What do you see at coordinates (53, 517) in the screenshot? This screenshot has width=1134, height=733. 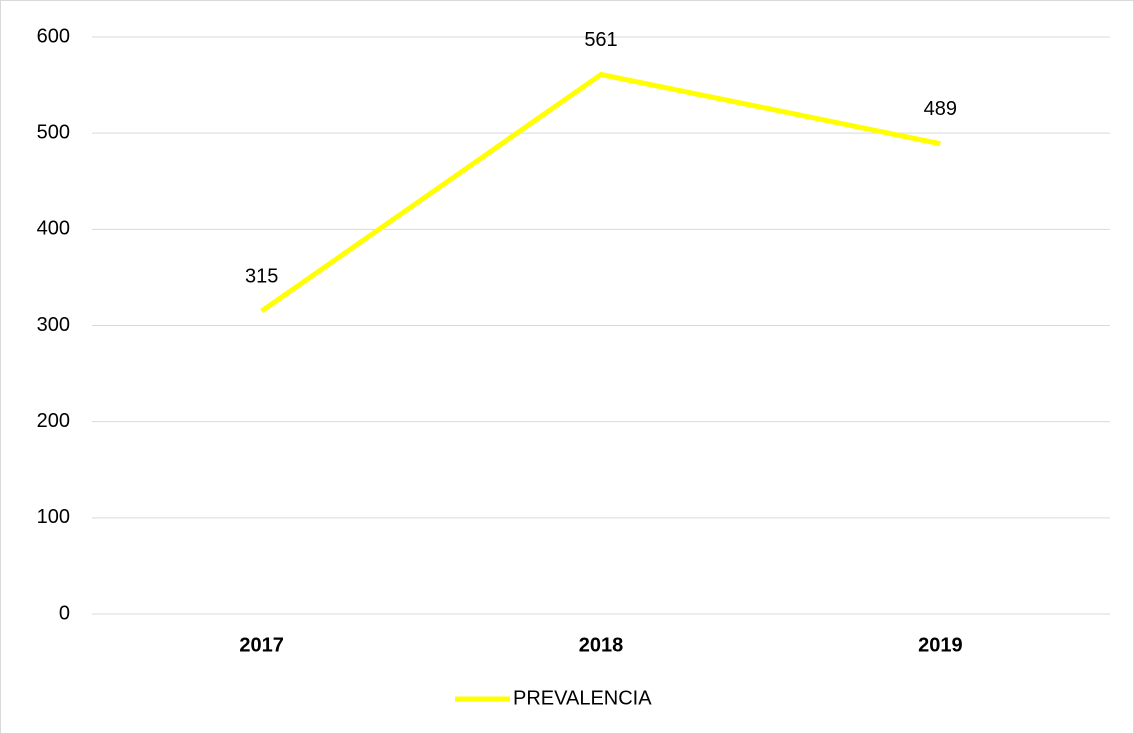 I see `y-tick-label: 100` at bounding box center [53, 517].